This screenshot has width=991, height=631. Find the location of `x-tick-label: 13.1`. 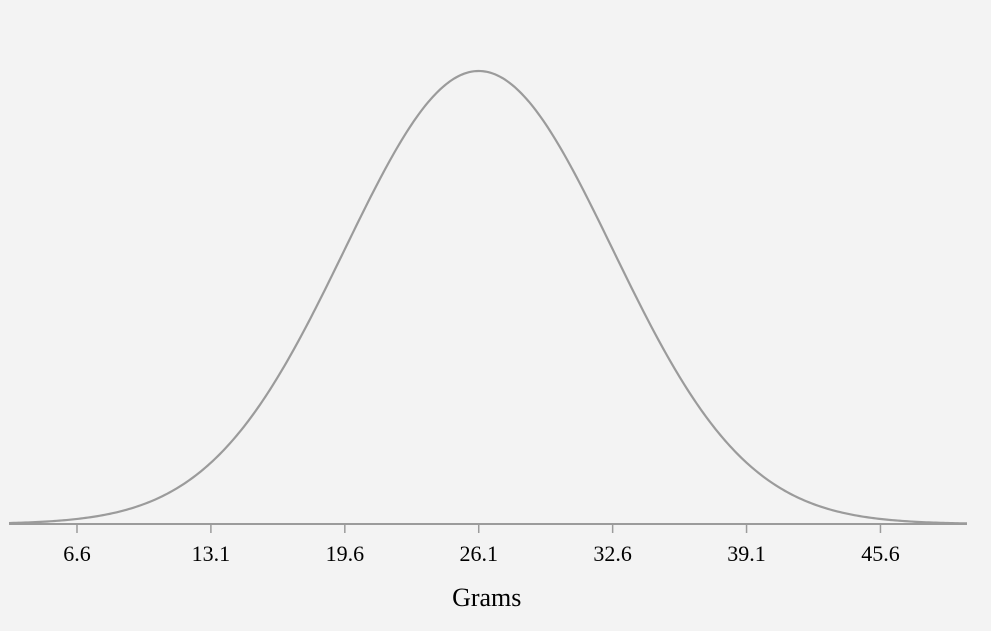

x-tick-label: 13.1 is located at coordinates (211, 553).